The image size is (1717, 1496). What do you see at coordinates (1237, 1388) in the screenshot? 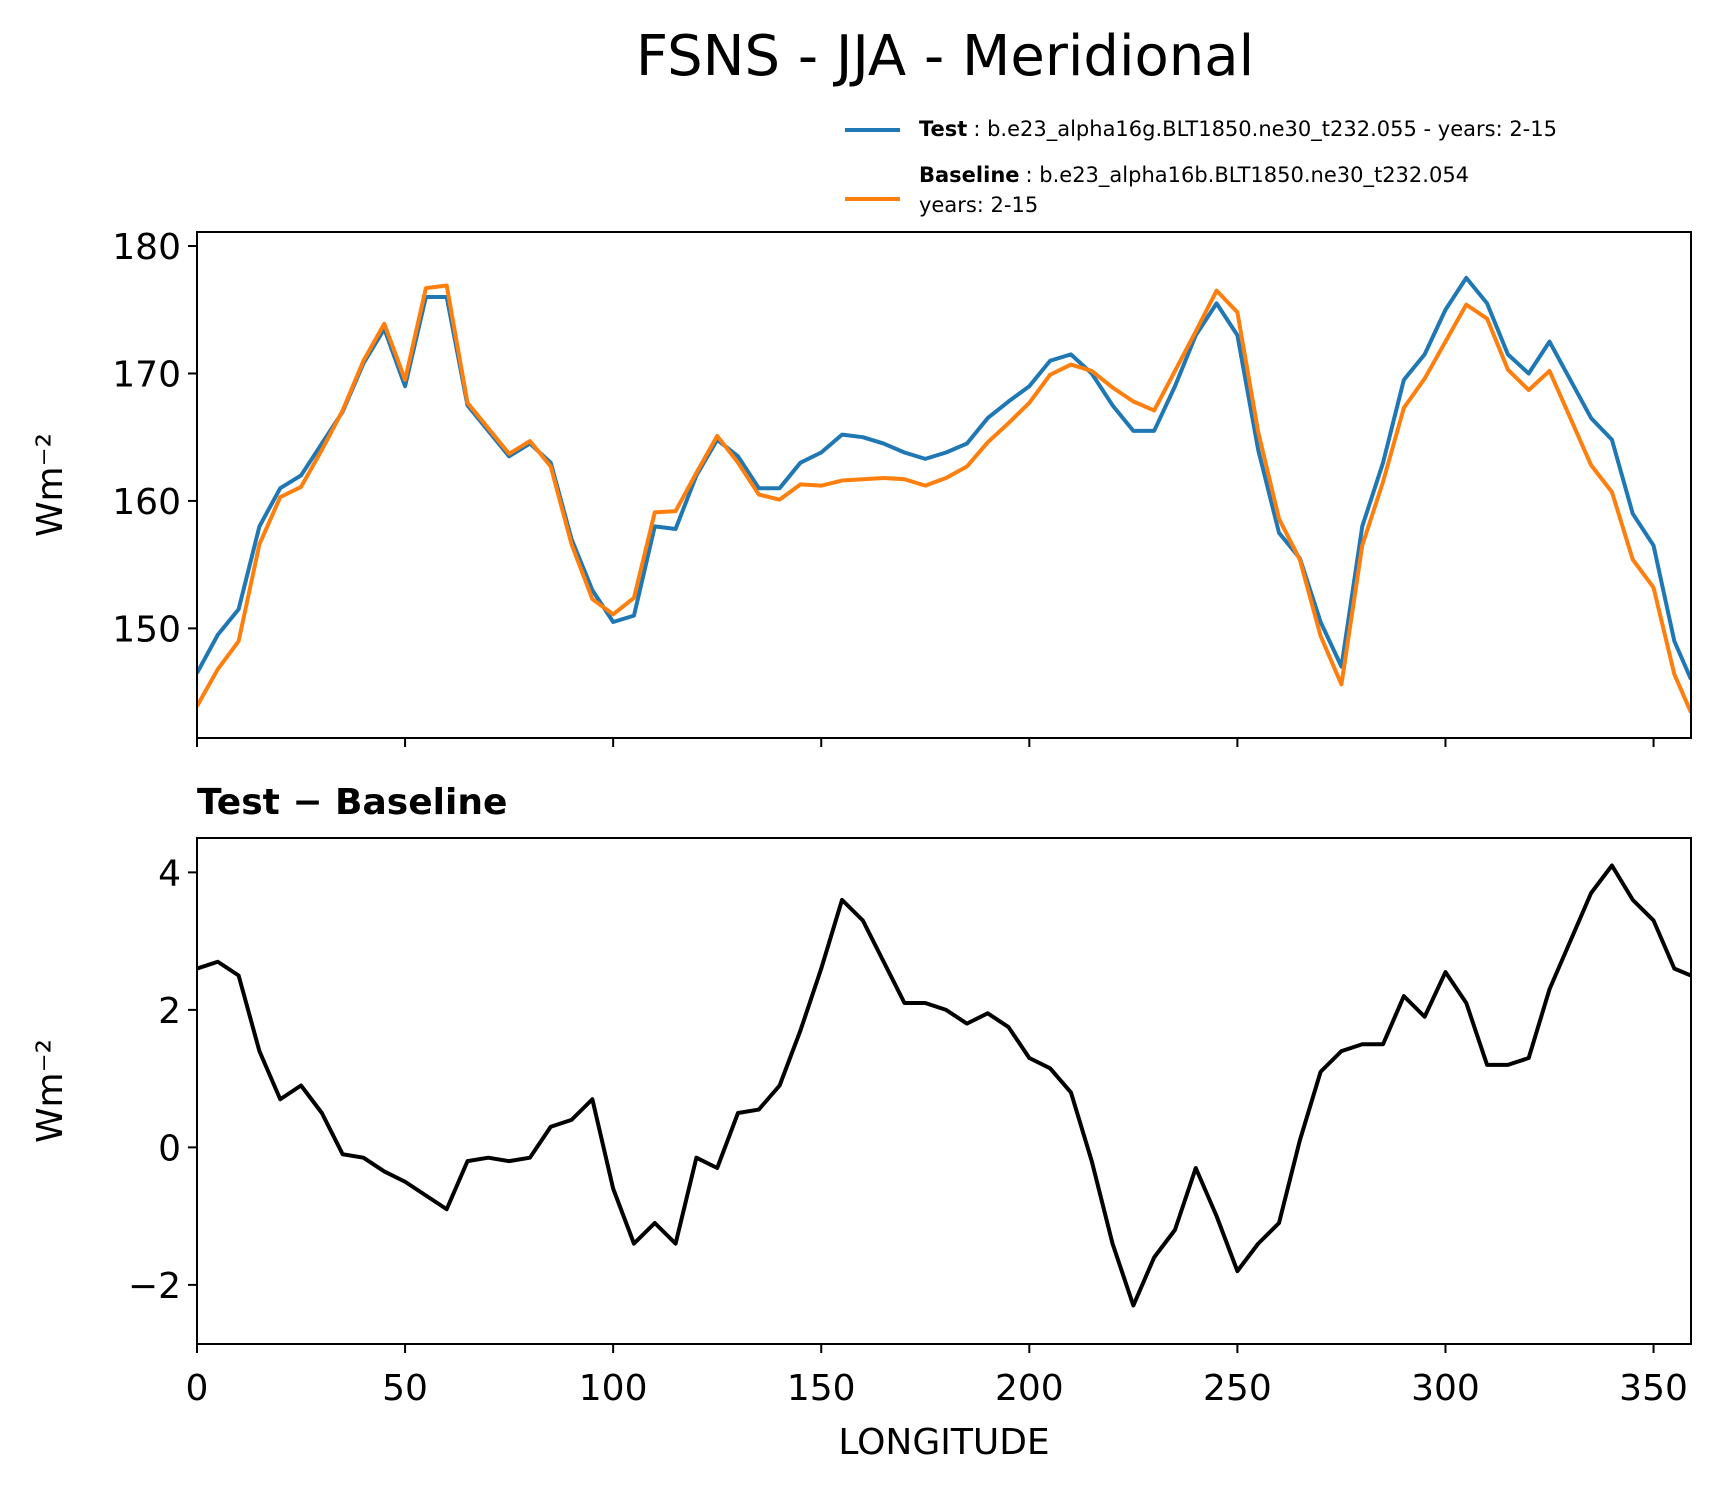
I see `x-tick-label: 250` at bounding box center [1237, 1388].